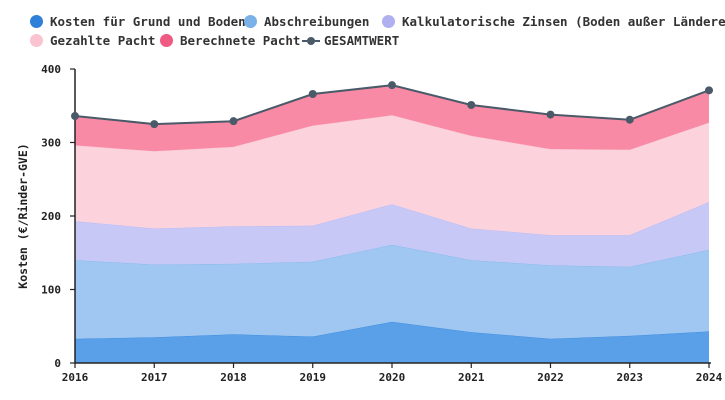 Image resolution: width=725 pixels, height=400 pixels. What do you see at coordinates (317, 21) in the screenshot?
I see `legend-label: Abschreibungen` at bounding box center [317, 21].